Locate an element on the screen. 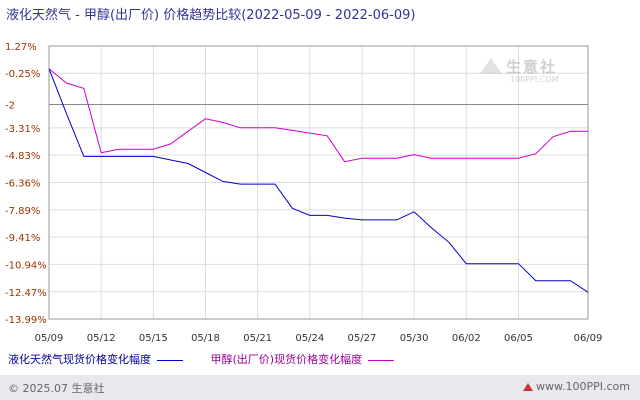 This screenshot has width=640, height=400. x-tick-label: 05/12 is located at coordinates (101, 338).